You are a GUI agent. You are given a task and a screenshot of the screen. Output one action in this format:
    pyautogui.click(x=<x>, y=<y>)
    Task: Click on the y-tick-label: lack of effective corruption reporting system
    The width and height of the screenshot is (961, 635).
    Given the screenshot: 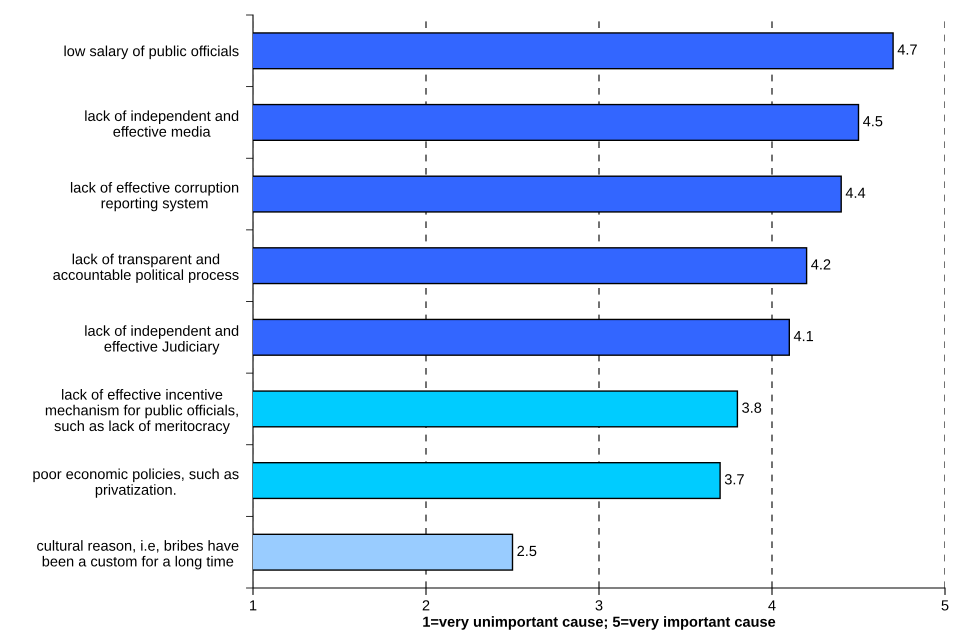 What is the action you would take?
    pyautogui.click(x=154, y=197)
    